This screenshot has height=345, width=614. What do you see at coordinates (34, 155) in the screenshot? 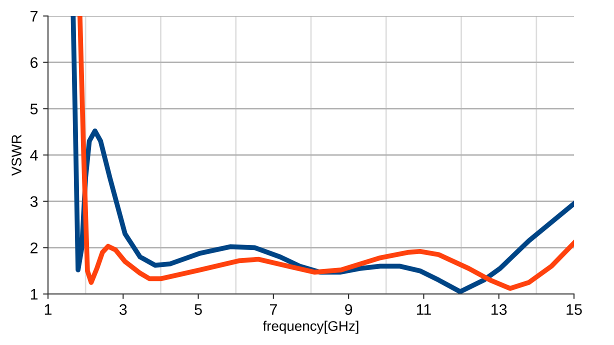
I see `y-tick-label: 4` at bounding box center [34, 155].